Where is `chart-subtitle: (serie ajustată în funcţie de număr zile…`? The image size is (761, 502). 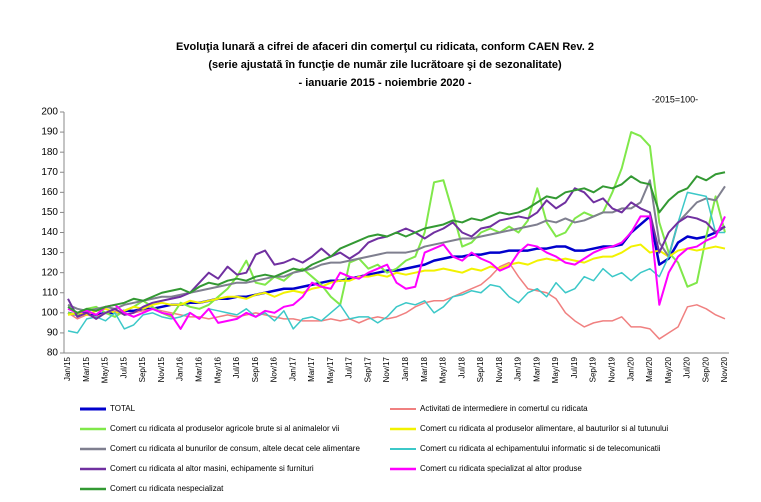
chart-subtitle: (serie ajustată în funcţie de număr zile… is located at coordinates (385, 65).